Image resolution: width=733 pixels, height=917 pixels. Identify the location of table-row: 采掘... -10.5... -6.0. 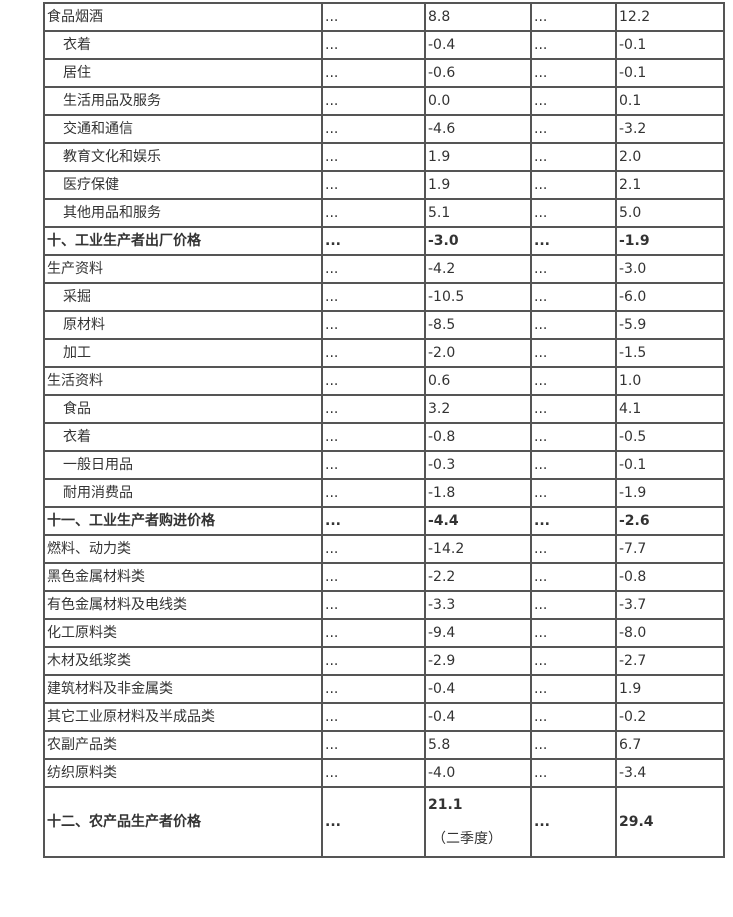
(384, 297).